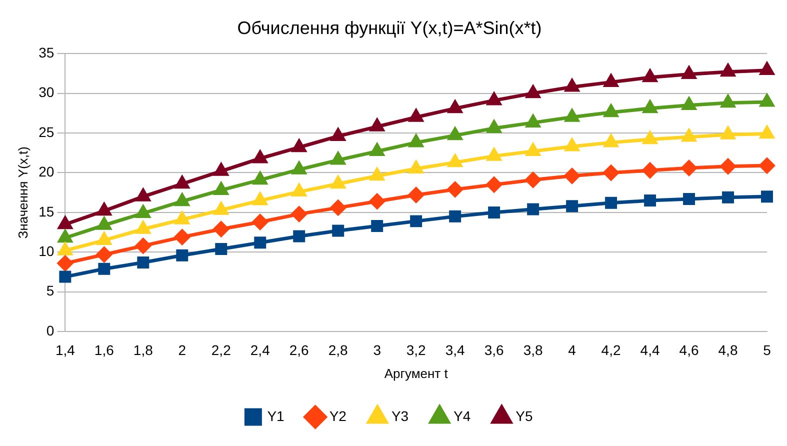 The image size is (787, 446). Describe the element at coordinates (299, 350) in the screenshot. I see `x-tick-label: 2,6` at that location.